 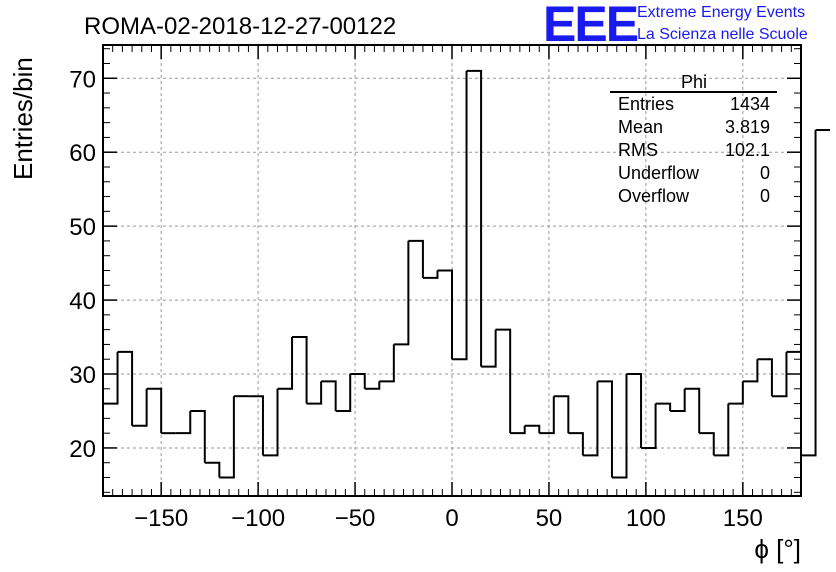 I want to click on x-tick-label: 0, so click(x=451, y=518).